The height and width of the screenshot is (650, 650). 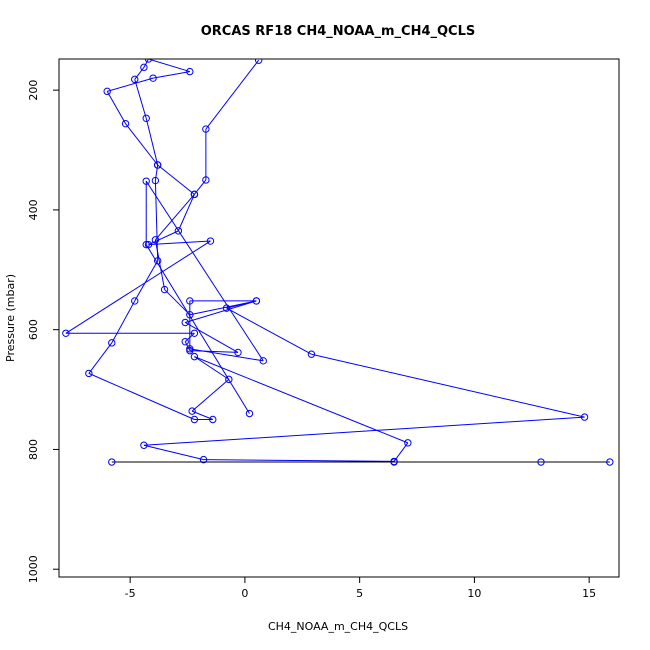 What do you see at coordinates (244, 593) in the screenshot?
I see `x-tick-label: 0` at bounding box center [244, 593].